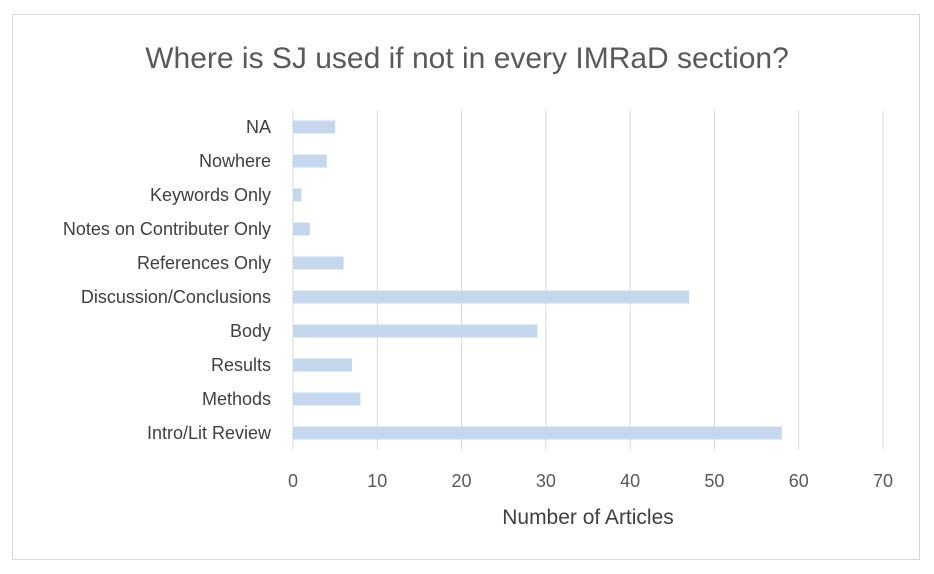 The image size is (934, 574). I want to click on category-label: Intro/Lit Review, so click(209, 433).